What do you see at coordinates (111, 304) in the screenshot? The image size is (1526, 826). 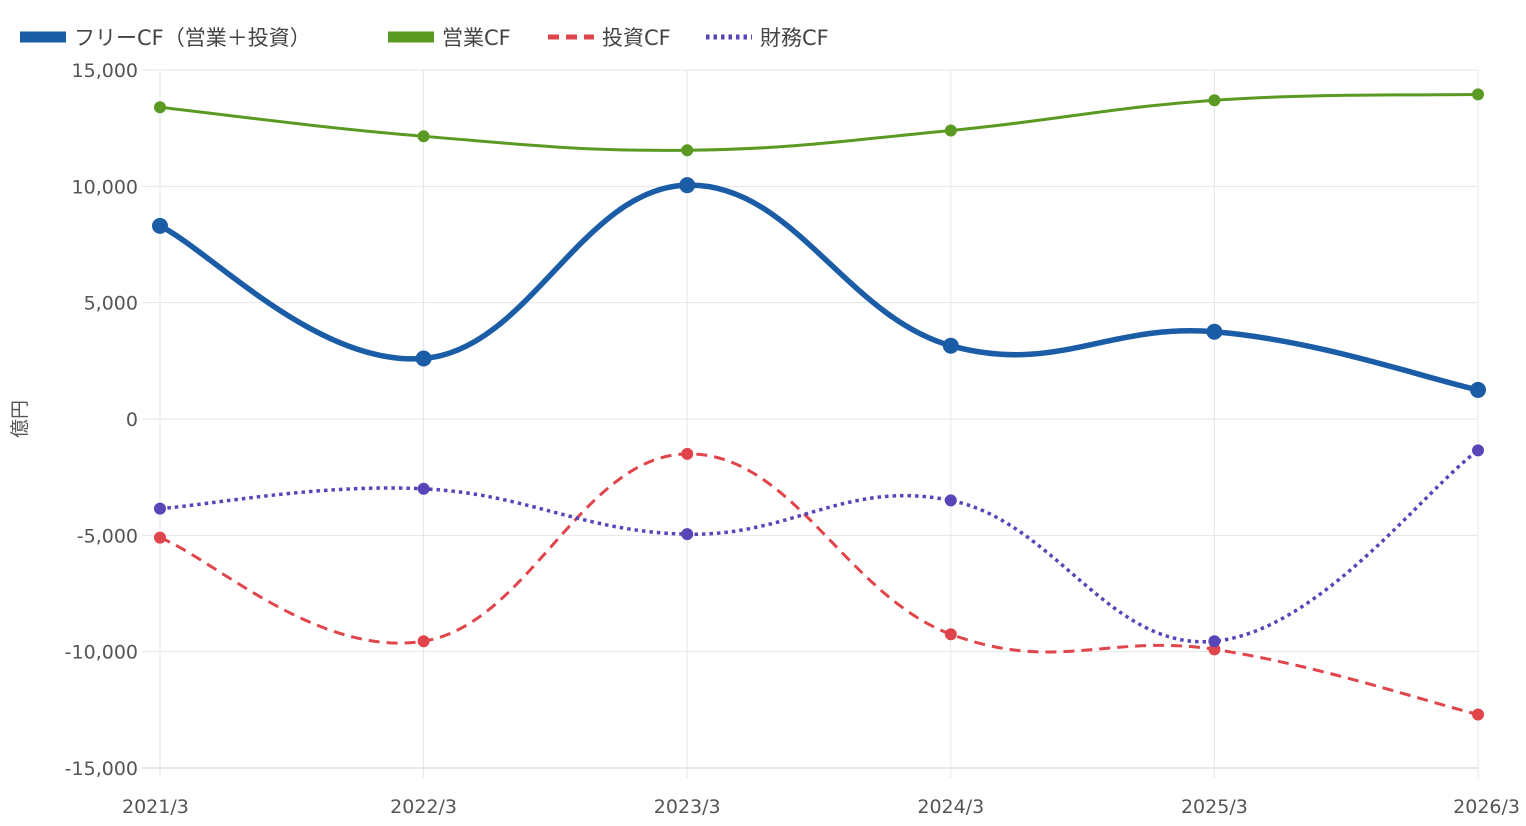 I see `y-tick-label: 5,000` at bounding box center [111, 304].